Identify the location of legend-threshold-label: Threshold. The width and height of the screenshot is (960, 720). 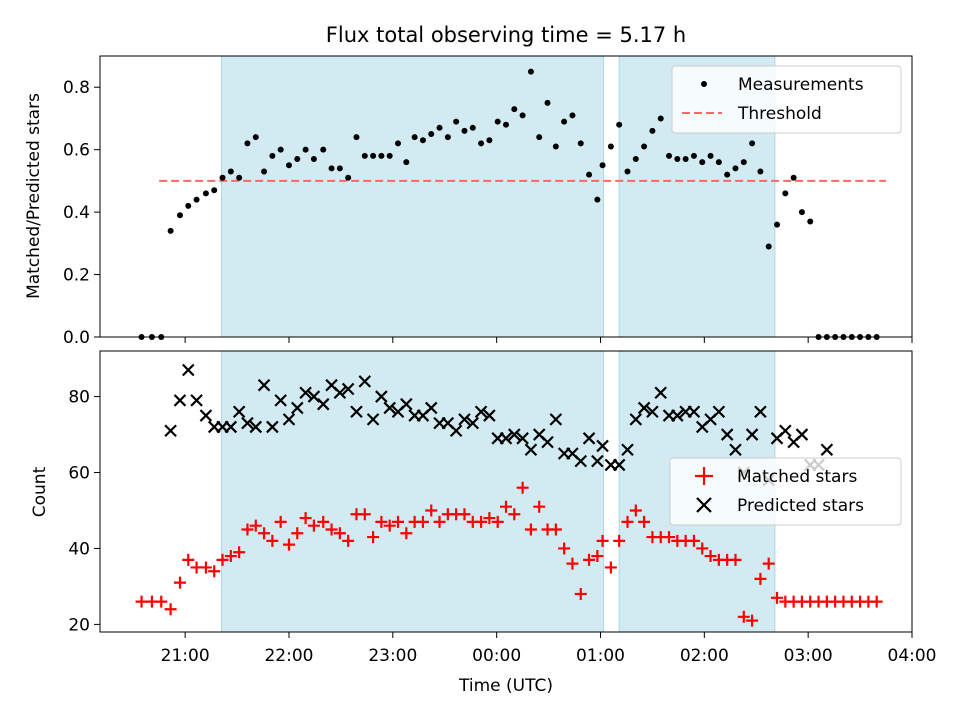
(779, 114).